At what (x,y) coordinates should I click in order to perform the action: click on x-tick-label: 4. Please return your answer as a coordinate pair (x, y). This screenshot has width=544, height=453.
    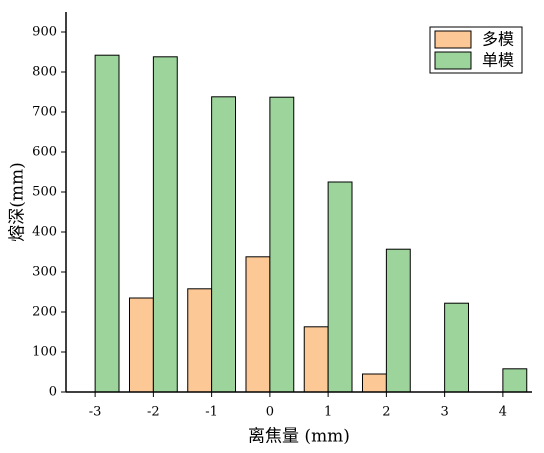
    Looking at the image, I should click on (503, 412).